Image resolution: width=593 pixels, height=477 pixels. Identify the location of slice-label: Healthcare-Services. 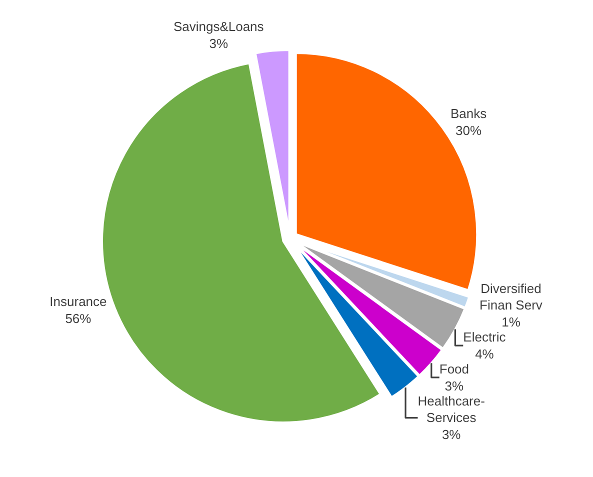
(451, 409).